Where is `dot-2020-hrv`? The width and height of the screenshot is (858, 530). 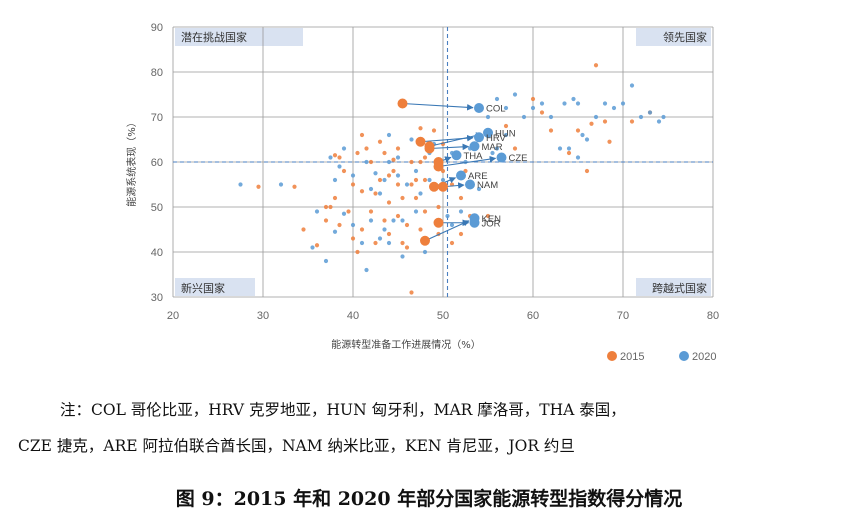
dot-2020-hrv is located at coordinates (479, 137).